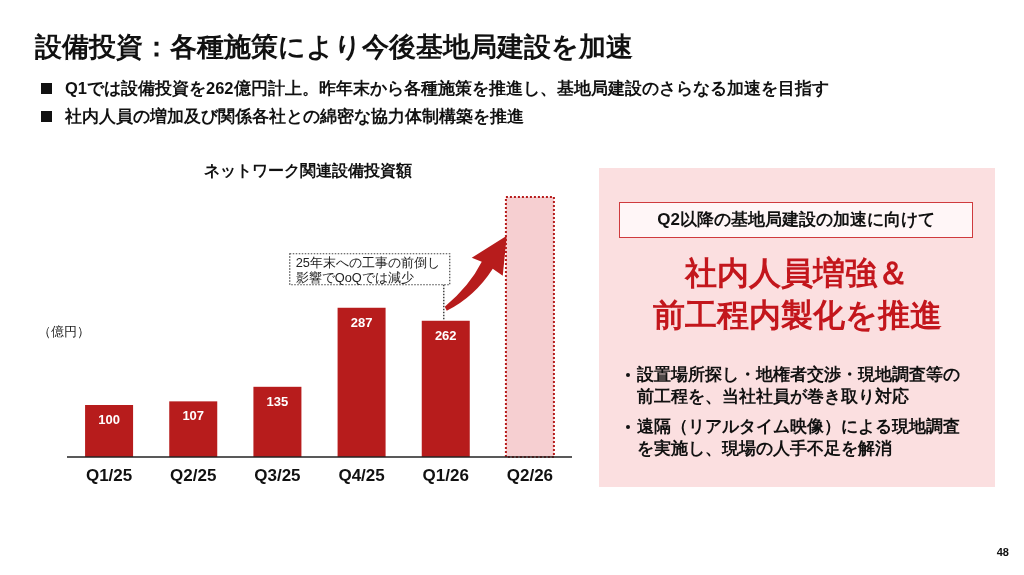 This screenshot has width=1024, height=575. What do you see at coordinates (361, 322) in the screenshot?
I see `data-label: 287` at bounding box center [361, 322].